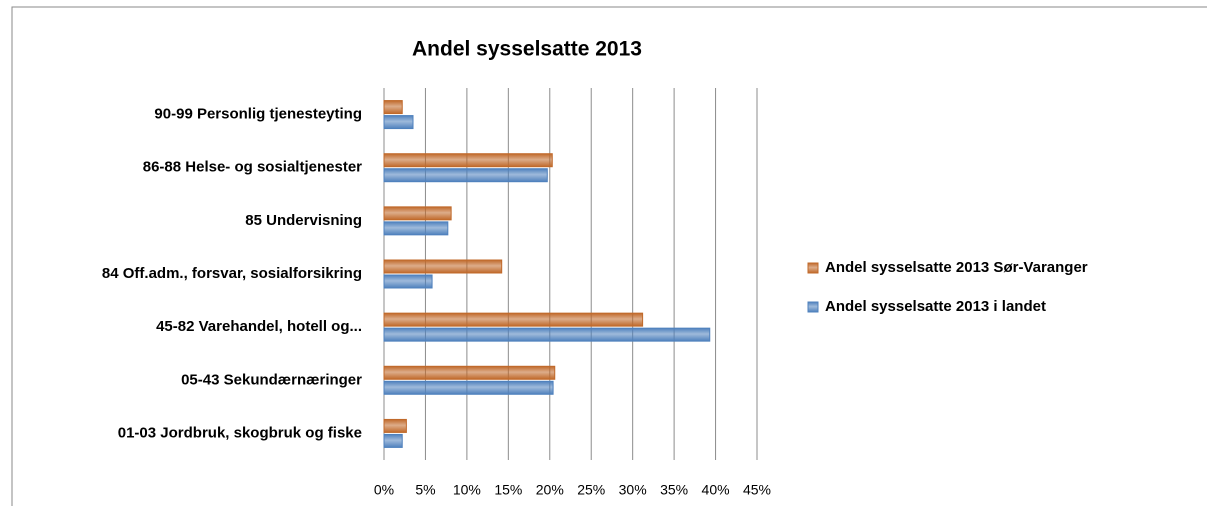 The width and height of the screenshot is (1208, 506). Describe the element at coordinates (240, 432) in the screenshot. I see `category-label: 01-03 Jordbruk, skogbruk og fiske` at that location.